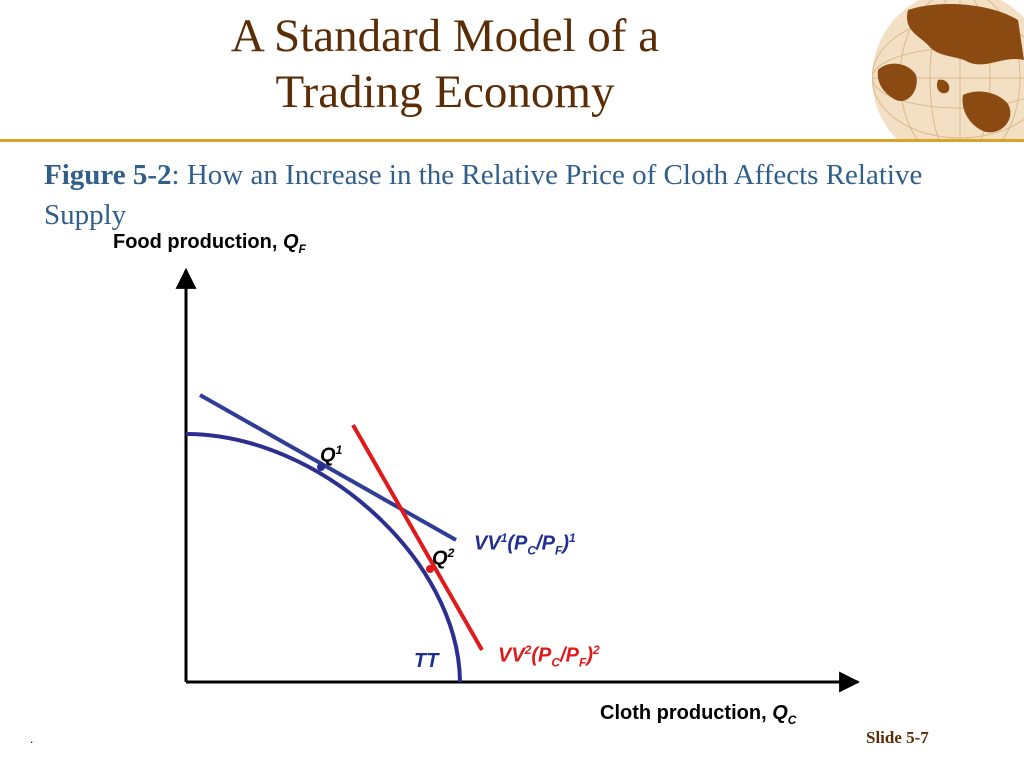  Describe the element at coordinates (417, 537) in the screenshot. I see `vv2-line` at that location.